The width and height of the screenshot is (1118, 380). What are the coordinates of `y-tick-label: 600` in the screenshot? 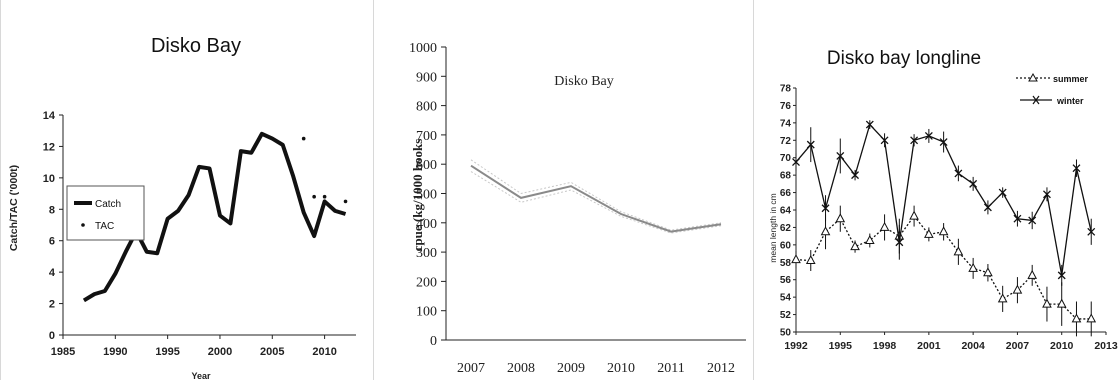 It's located at (426, 165).